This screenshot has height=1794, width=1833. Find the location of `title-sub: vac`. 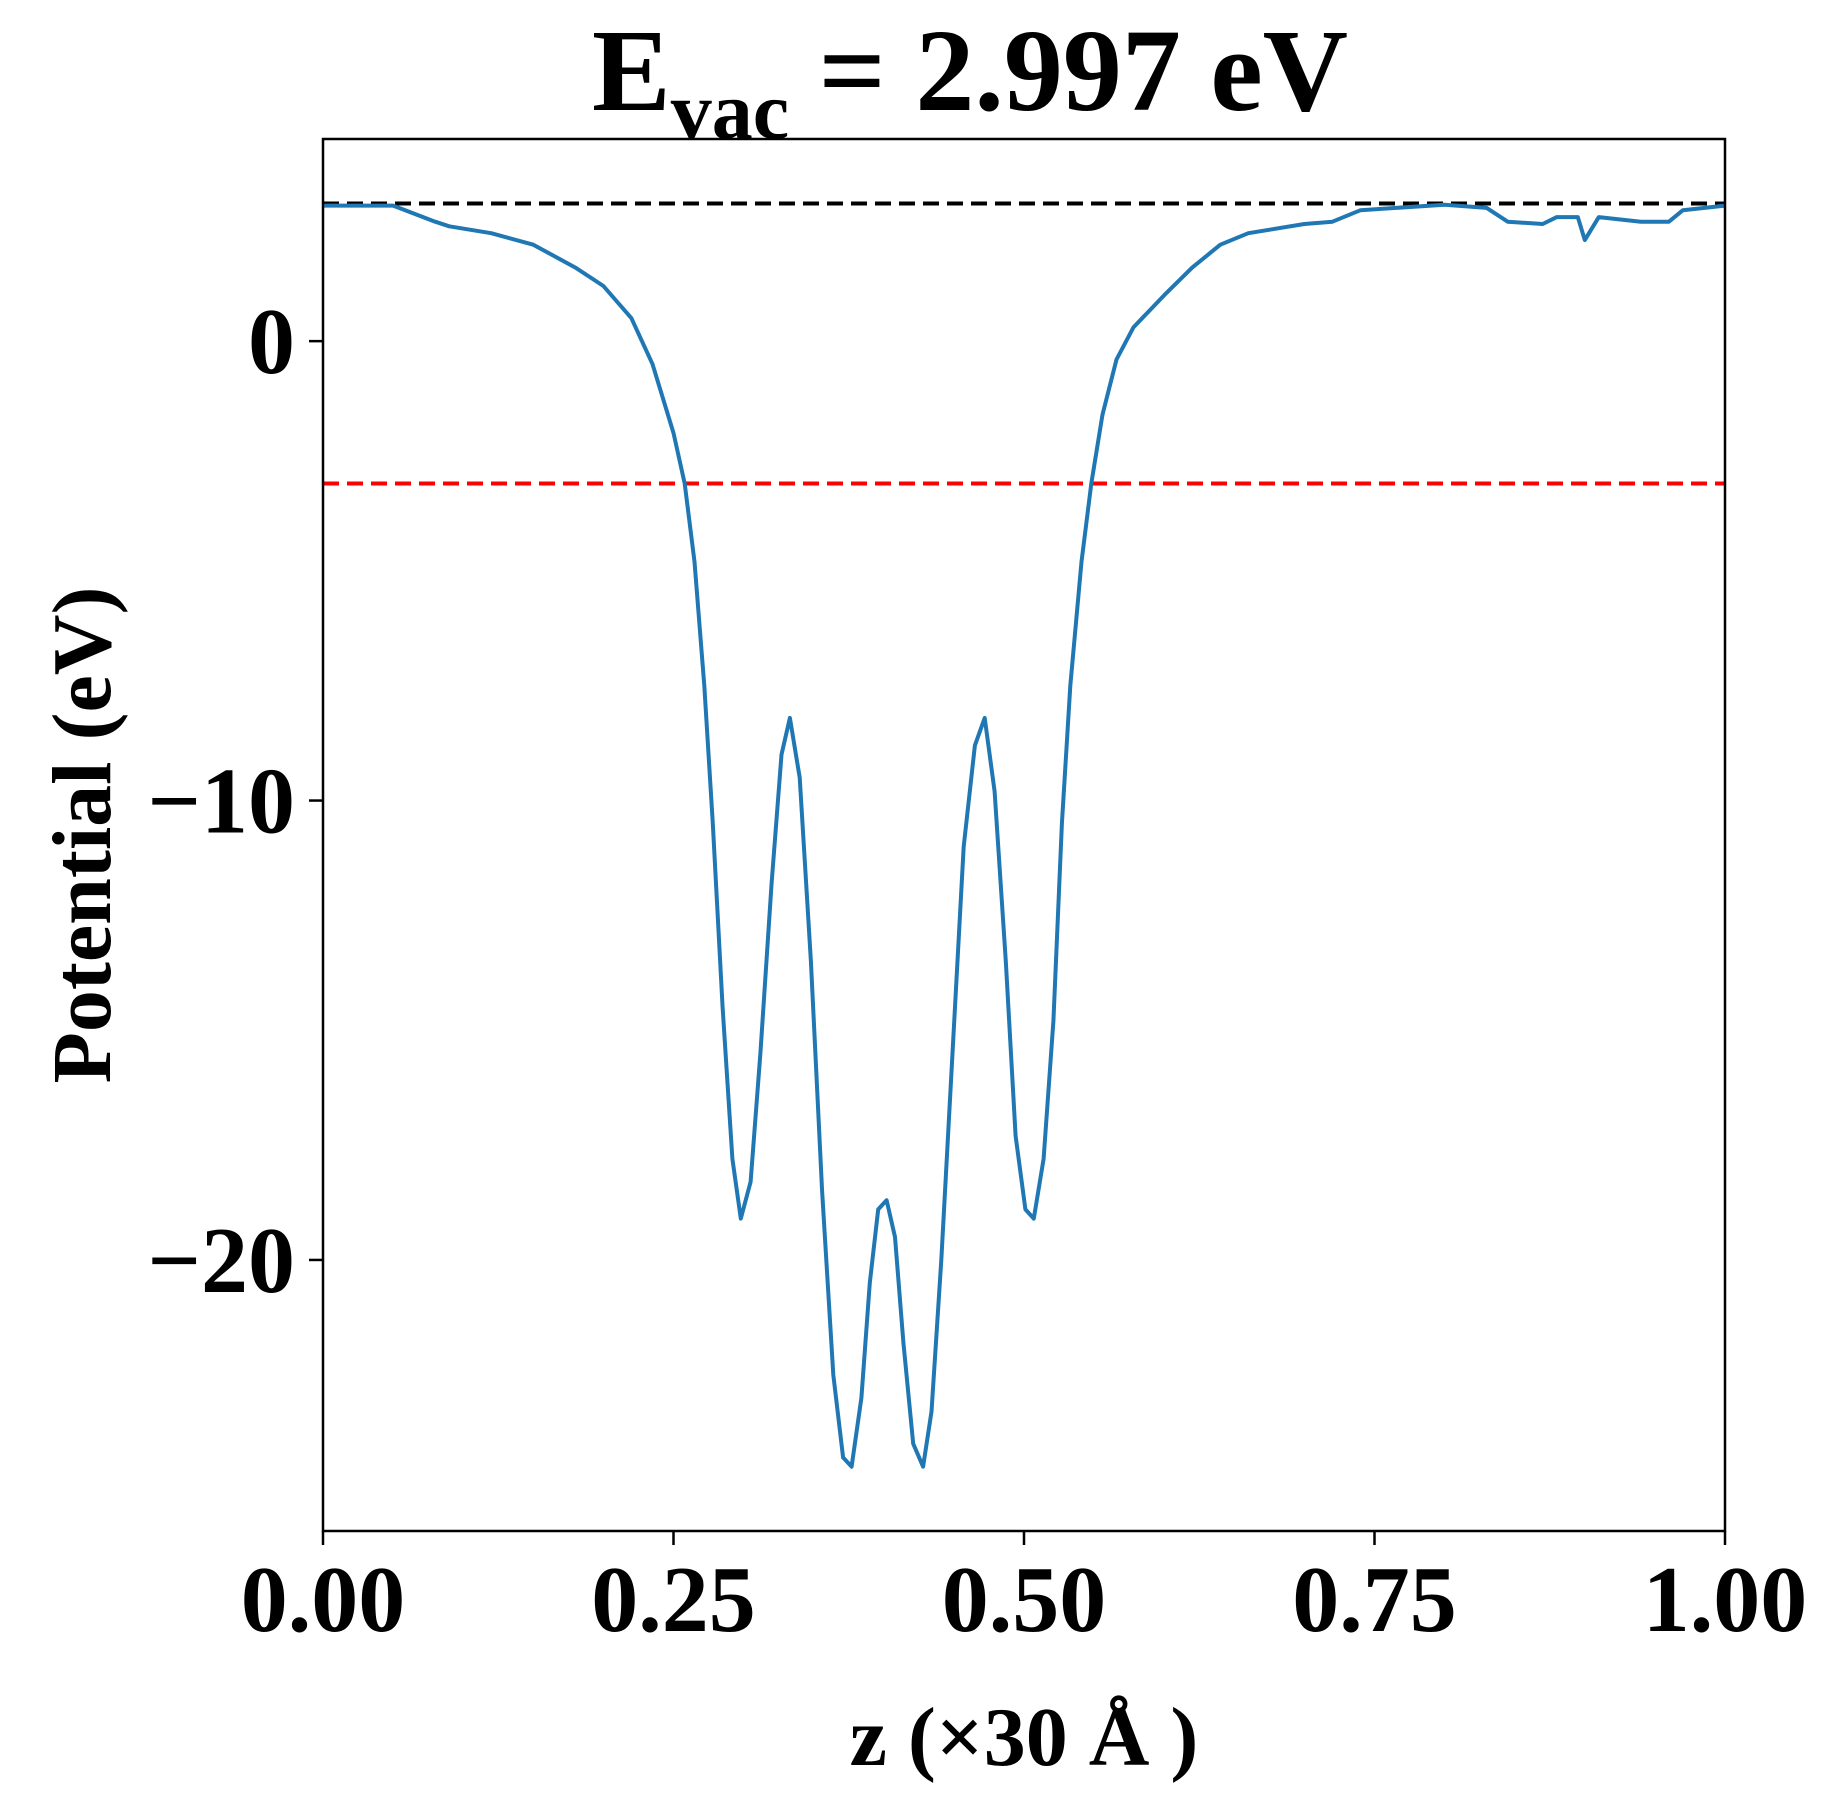

title-sub: vac is located at coordinates (730, 110).